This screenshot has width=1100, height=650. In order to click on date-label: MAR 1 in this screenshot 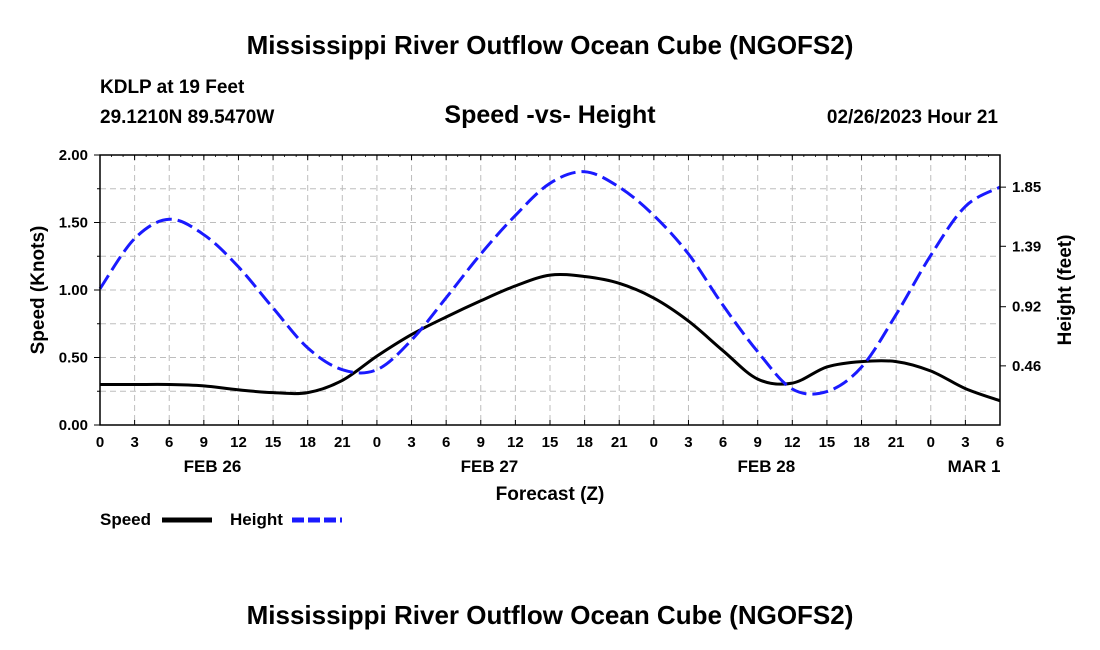, I will do `click(974, 466)`.